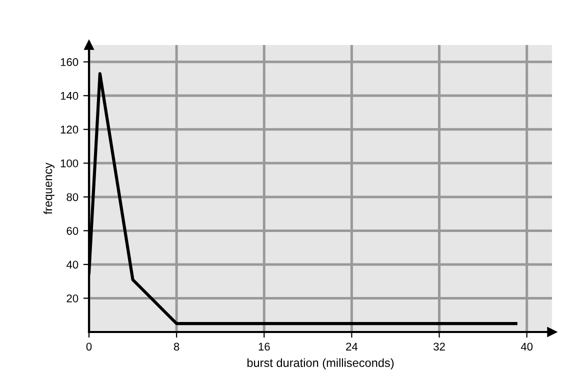 This screenshot has width=588, height=388. Describe the element at coordinates (72, 230) in the screenshot. I see `y-tick-label: 60` at that location.